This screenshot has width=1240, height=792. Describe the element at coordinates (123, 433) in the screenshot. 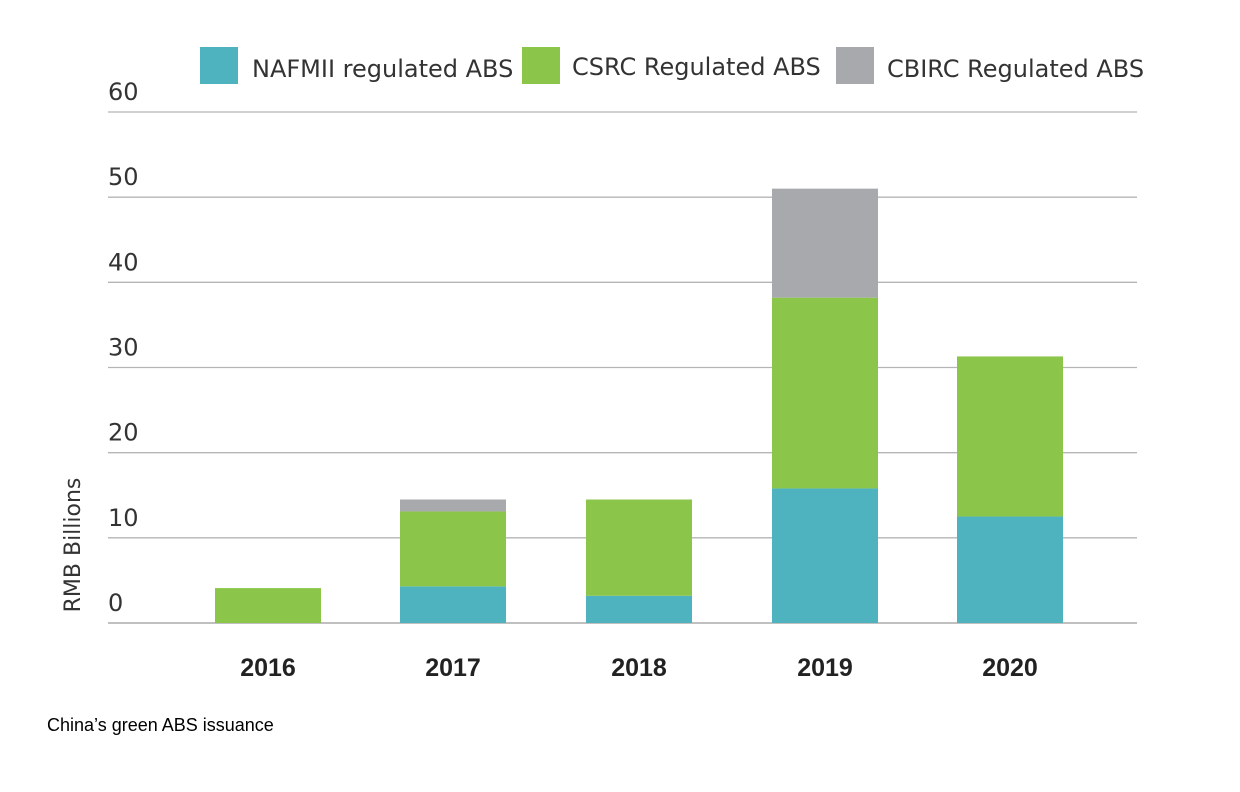

I see `y-tick-label: 20` at that location.